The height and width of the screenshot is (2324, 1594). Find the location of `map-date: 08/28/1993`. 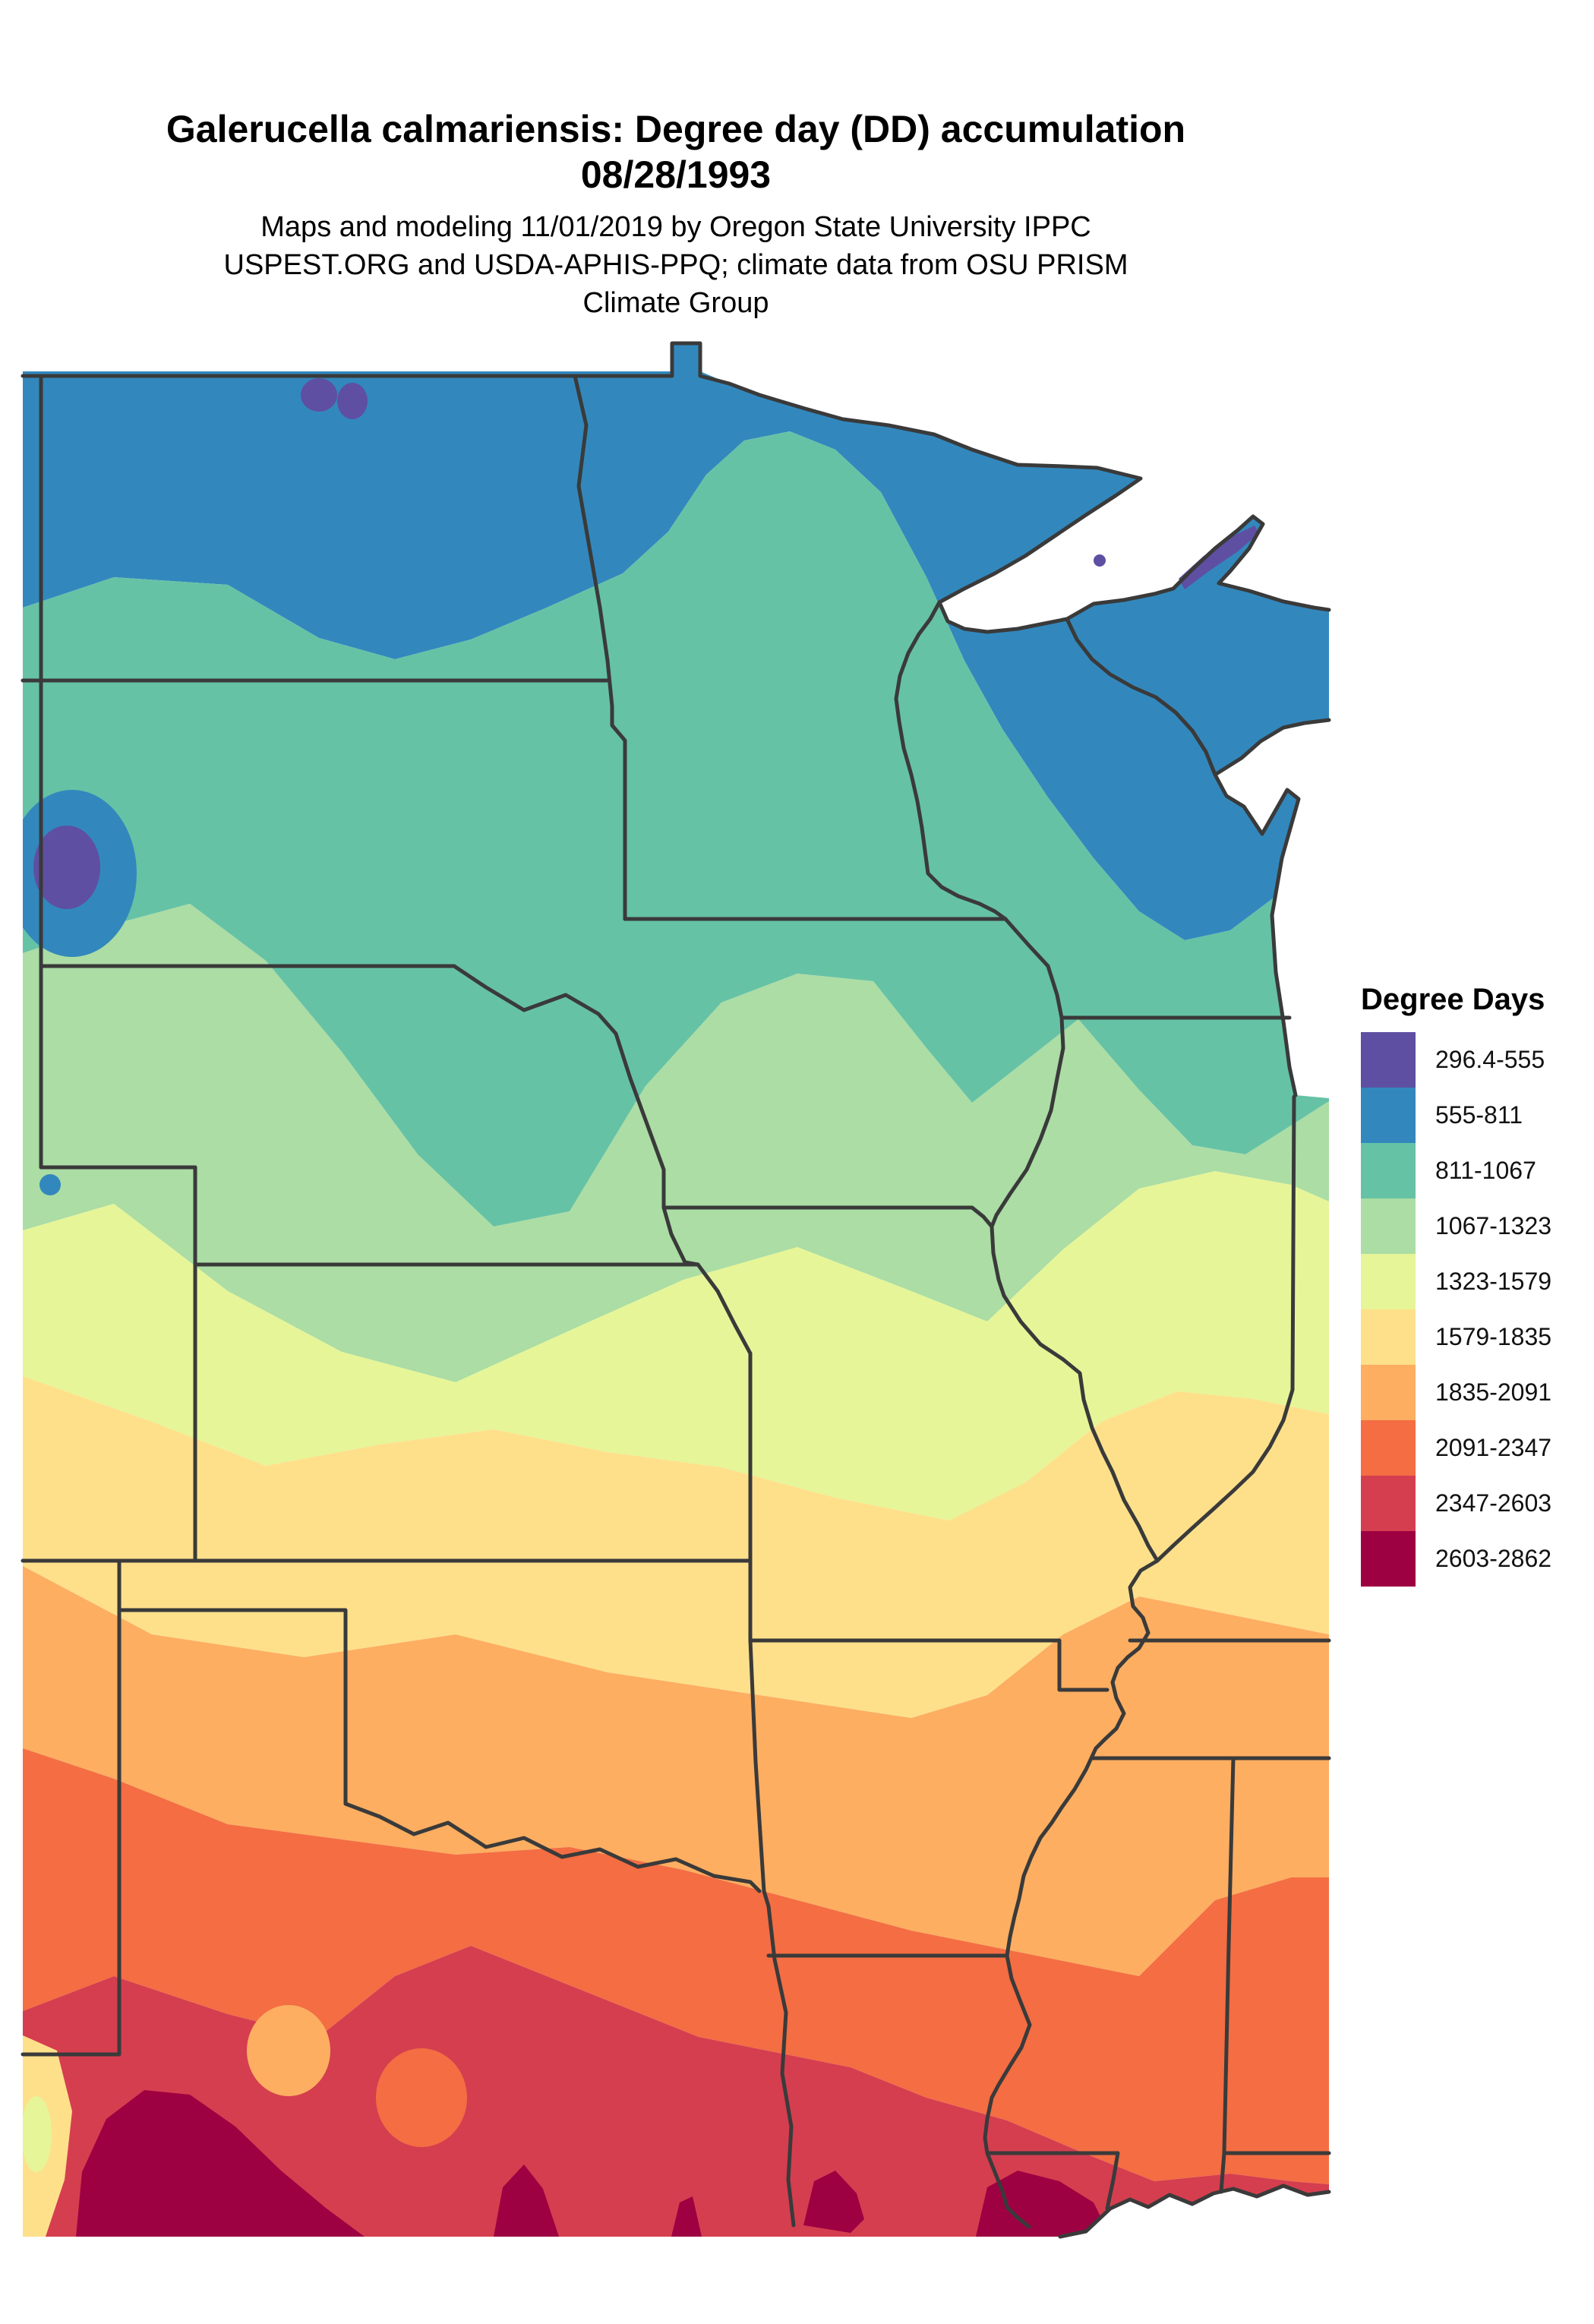

map-date: 08/28/1993 is located at coordinates (676, 174).